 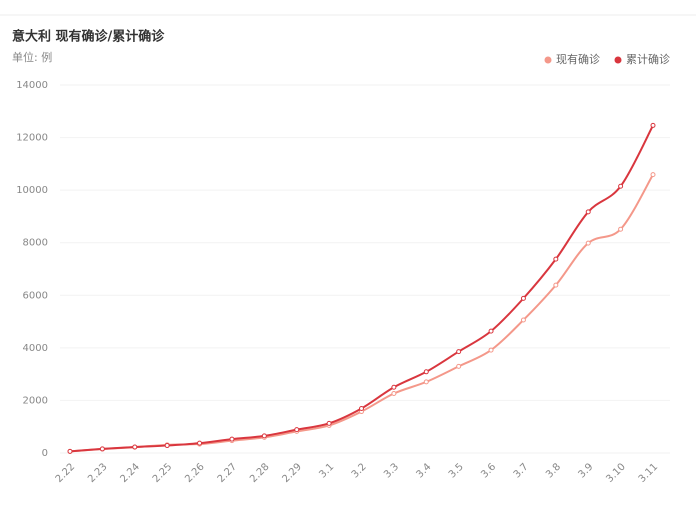 What do you see at coordinates (521, 470) in the screenshot?
I see `x-tick-label: 3.7` at bounding box center [521, 470].